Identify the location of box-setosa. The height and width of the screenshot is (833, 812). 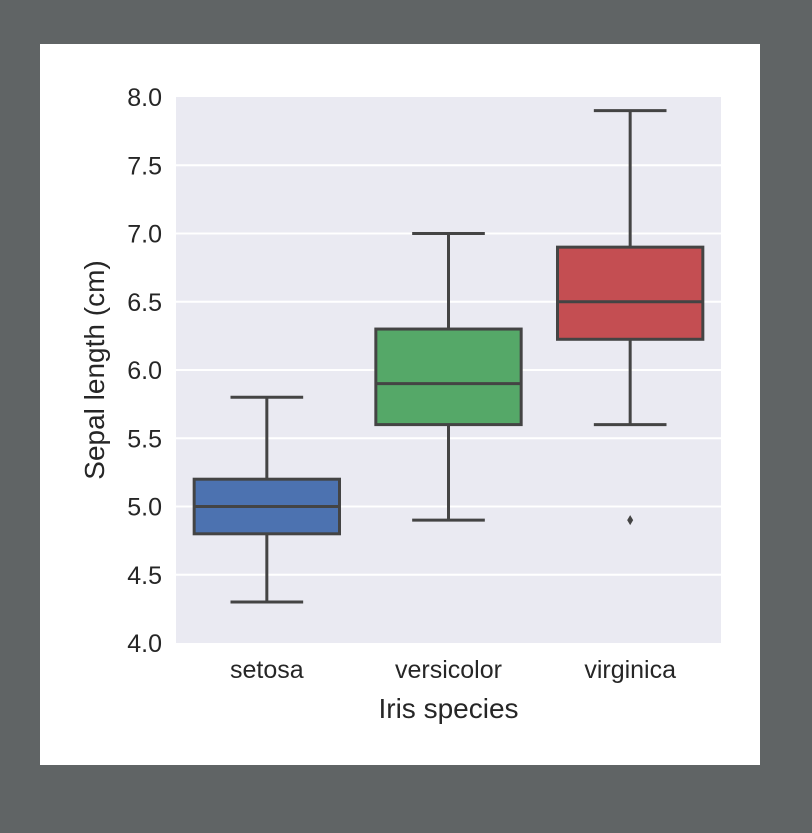
(266, 499).